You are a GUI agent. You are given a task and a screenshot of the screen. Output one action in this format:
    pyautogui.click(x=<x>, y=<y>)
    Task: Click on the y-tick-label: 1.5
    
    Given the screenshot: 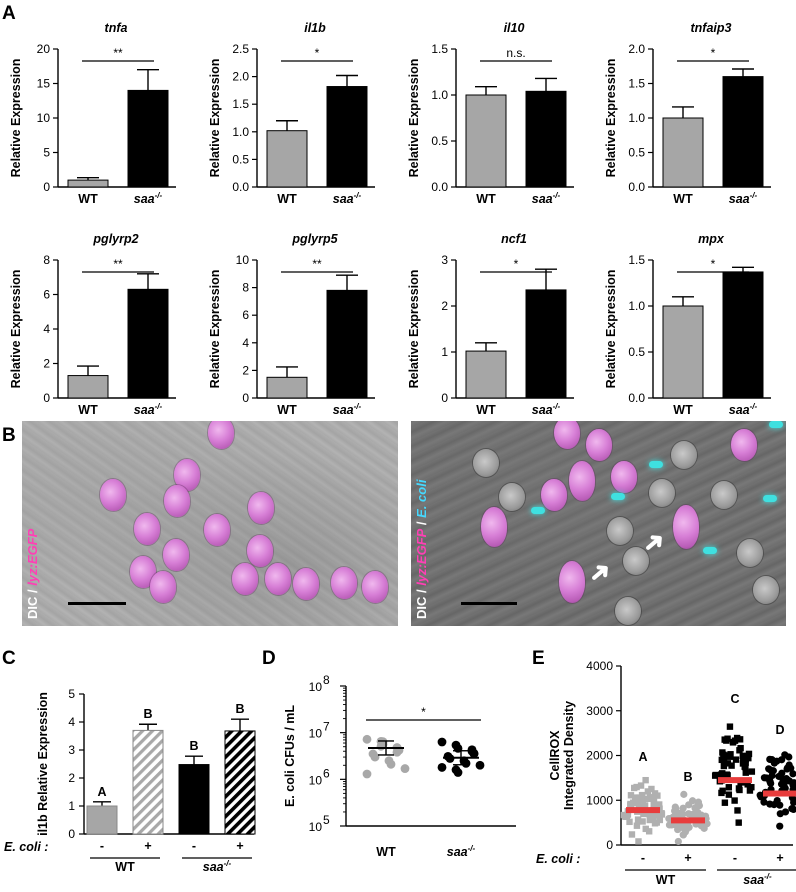 What is the action you would take?
    pyautogui.click(x=636, y=84)
    